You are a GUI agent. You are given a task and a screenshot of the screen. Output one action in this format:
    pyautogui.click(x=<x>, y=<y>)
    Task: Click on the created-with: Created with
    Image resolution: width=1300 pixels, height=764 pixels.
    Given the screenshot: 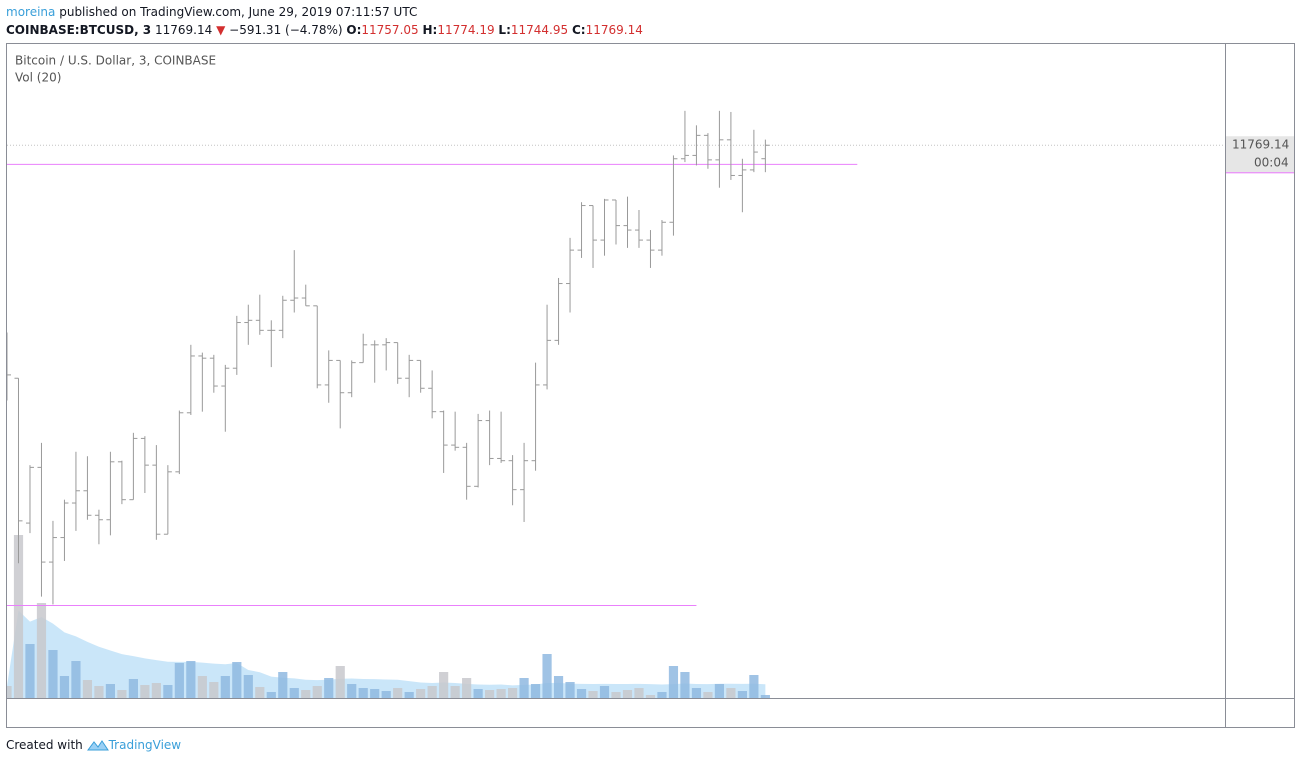 What is the action you would take?
    pyautogui.click(x=44, y=745)
    